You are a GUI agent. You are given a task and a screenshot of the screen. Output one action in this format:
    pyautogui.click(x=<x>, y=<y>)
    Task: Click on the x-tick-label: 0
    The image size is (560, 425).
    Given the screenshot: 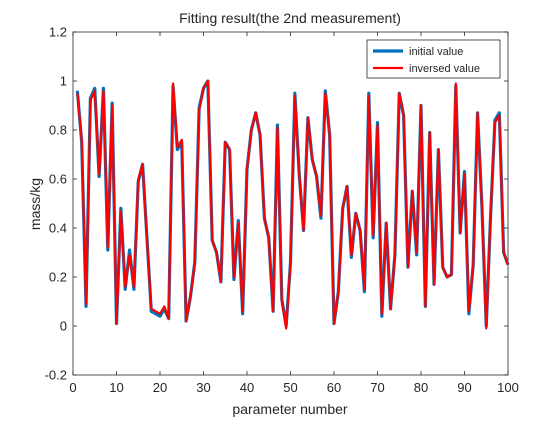 What is the action you would take?
    pyautogui.click(x=72, y=387)
    